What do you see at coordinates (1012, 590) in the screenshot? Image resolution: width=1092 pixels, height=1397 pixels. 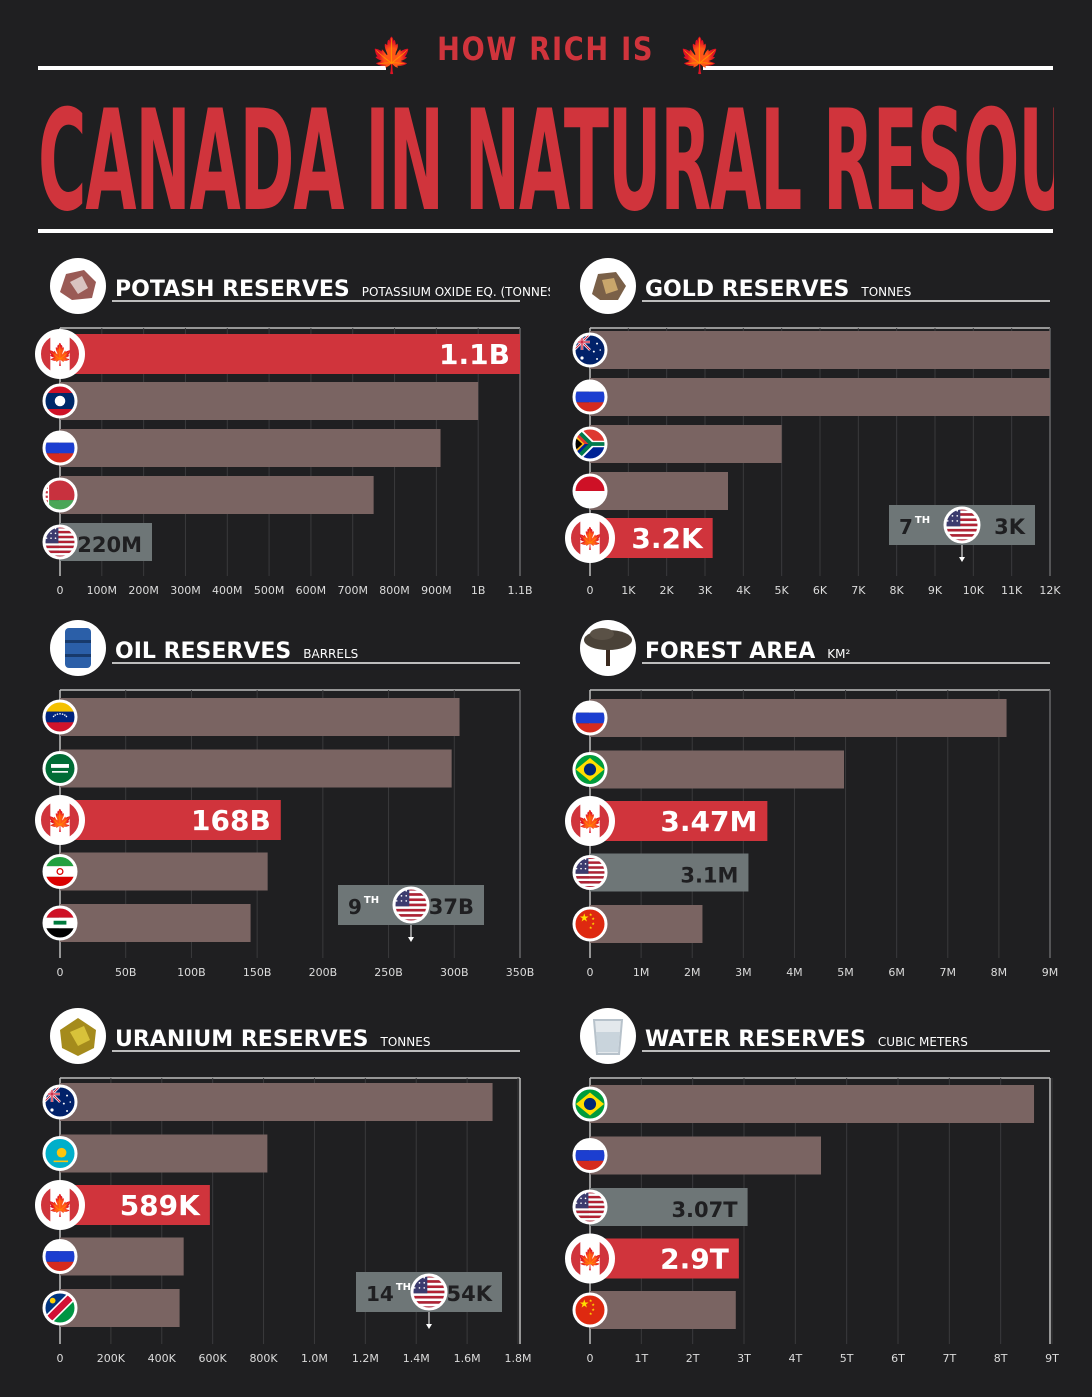 I see `tick-label: 11K` at bounding box center [1012, 590].